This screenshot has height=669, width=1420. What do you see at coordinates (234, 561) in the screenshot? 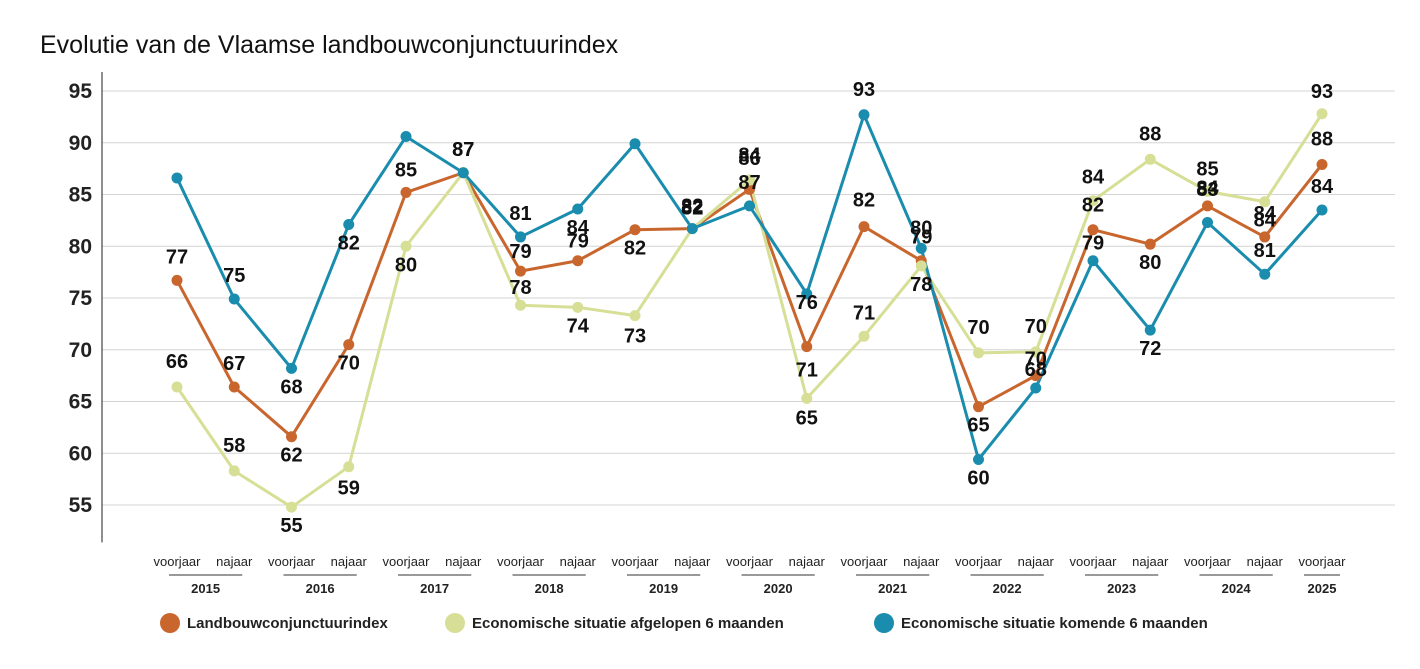
I see `x-tick-label-najaar-2015: najaar` at bounding box center [234, 561].